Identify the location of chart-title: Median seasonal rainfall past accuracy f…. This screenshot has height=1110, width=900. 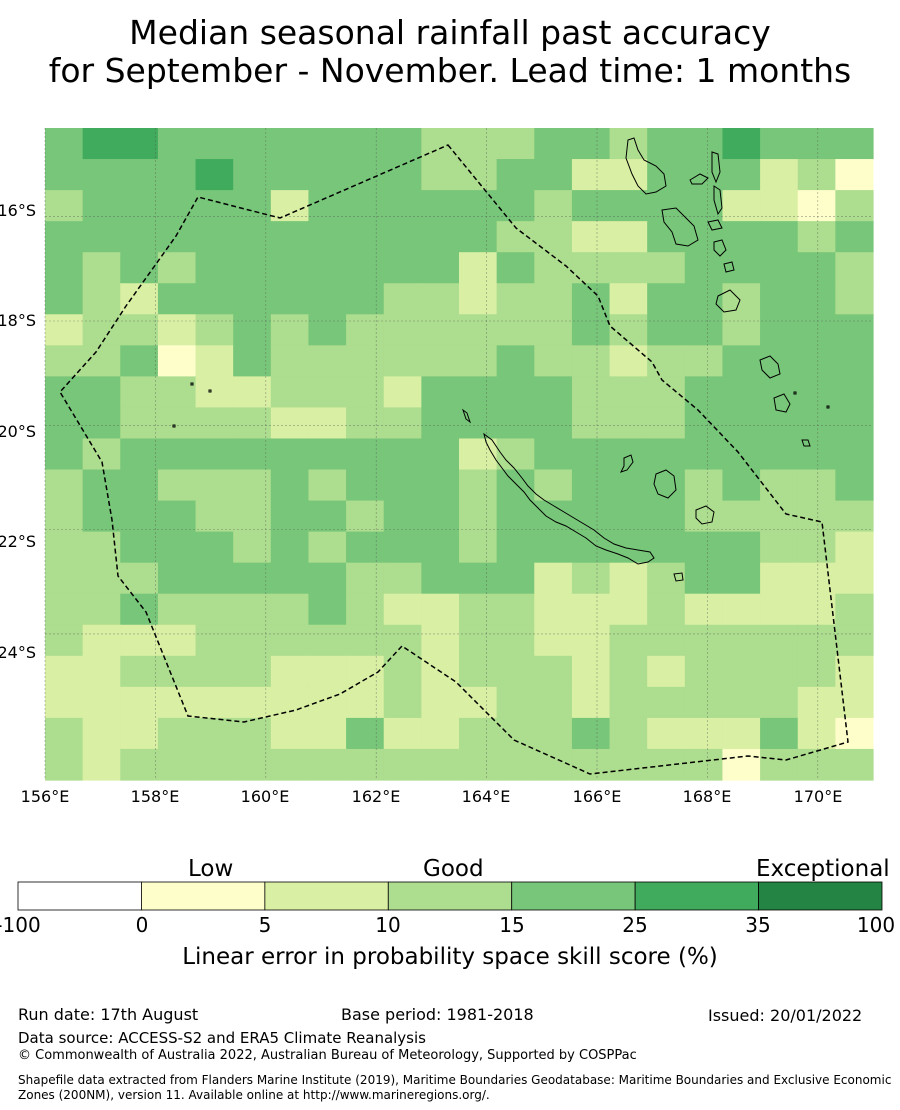
(450, 52).